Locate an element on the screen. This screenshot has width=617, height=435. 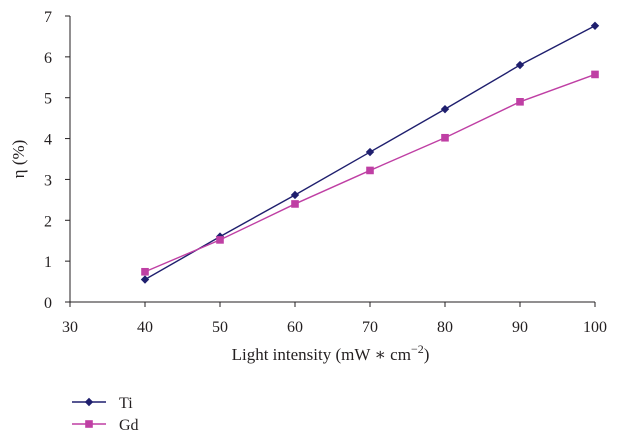
y-tick-label: 6 is located at coordinates (48, 58).